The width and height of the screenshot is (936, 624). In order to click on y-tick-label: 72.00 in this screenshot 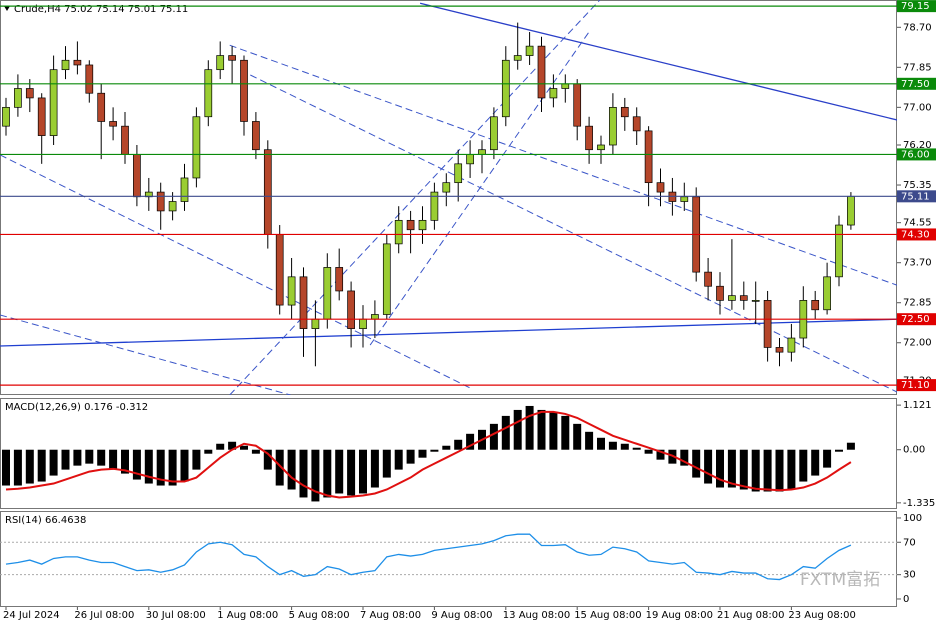, I will do `click(917, 343)`.